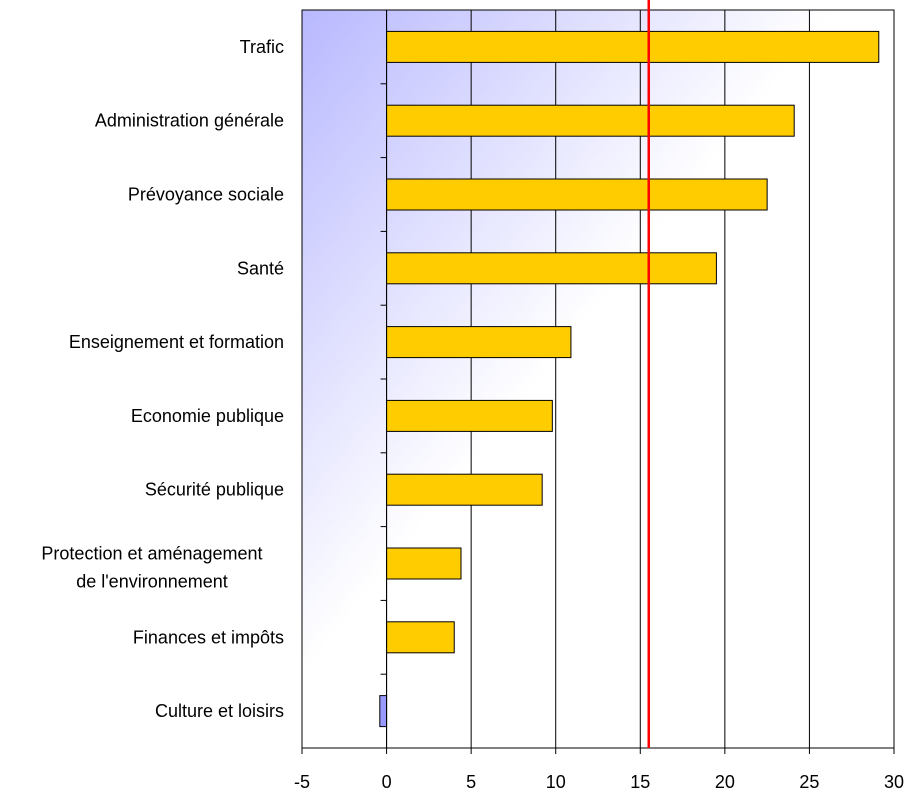 The image size is (908, 811). Describe the element at coordinates (152, 582) in the screenshot. I see `category-label: de l'environnement` at that location.